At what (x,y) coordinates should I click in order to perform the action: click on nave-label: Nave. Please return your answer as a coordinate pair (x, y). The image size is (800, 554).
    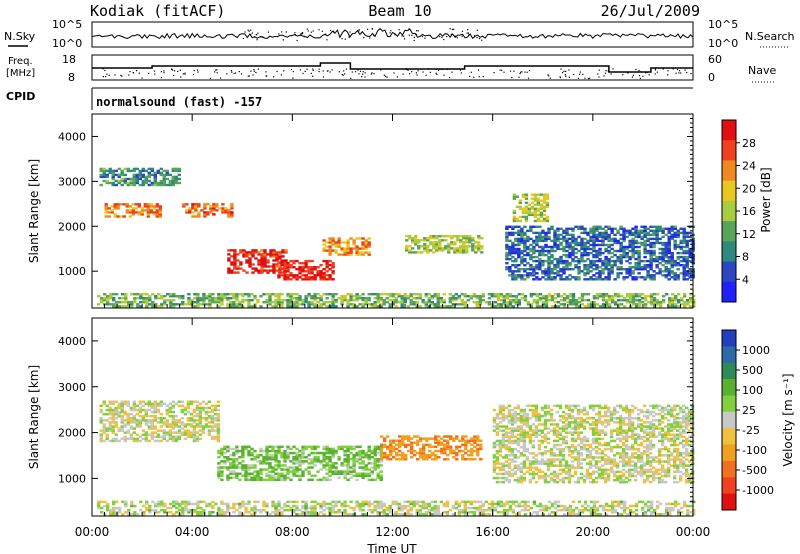
    Looking at the image, I should click on (762, 70).